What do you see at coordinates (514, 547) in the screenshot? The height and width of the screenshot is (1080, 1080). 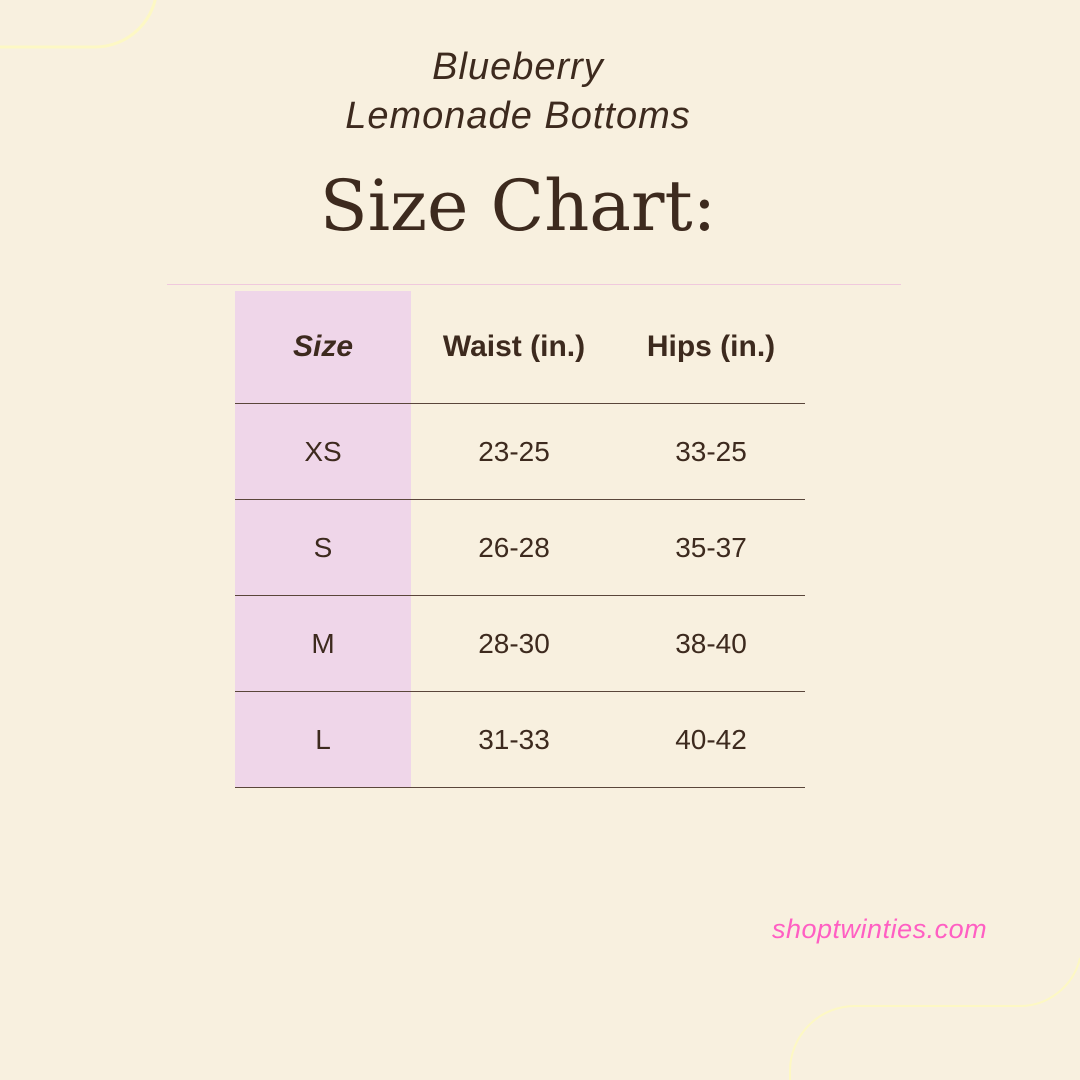 I see `cell-waist: 26-28` at bounding box center [514, 547].